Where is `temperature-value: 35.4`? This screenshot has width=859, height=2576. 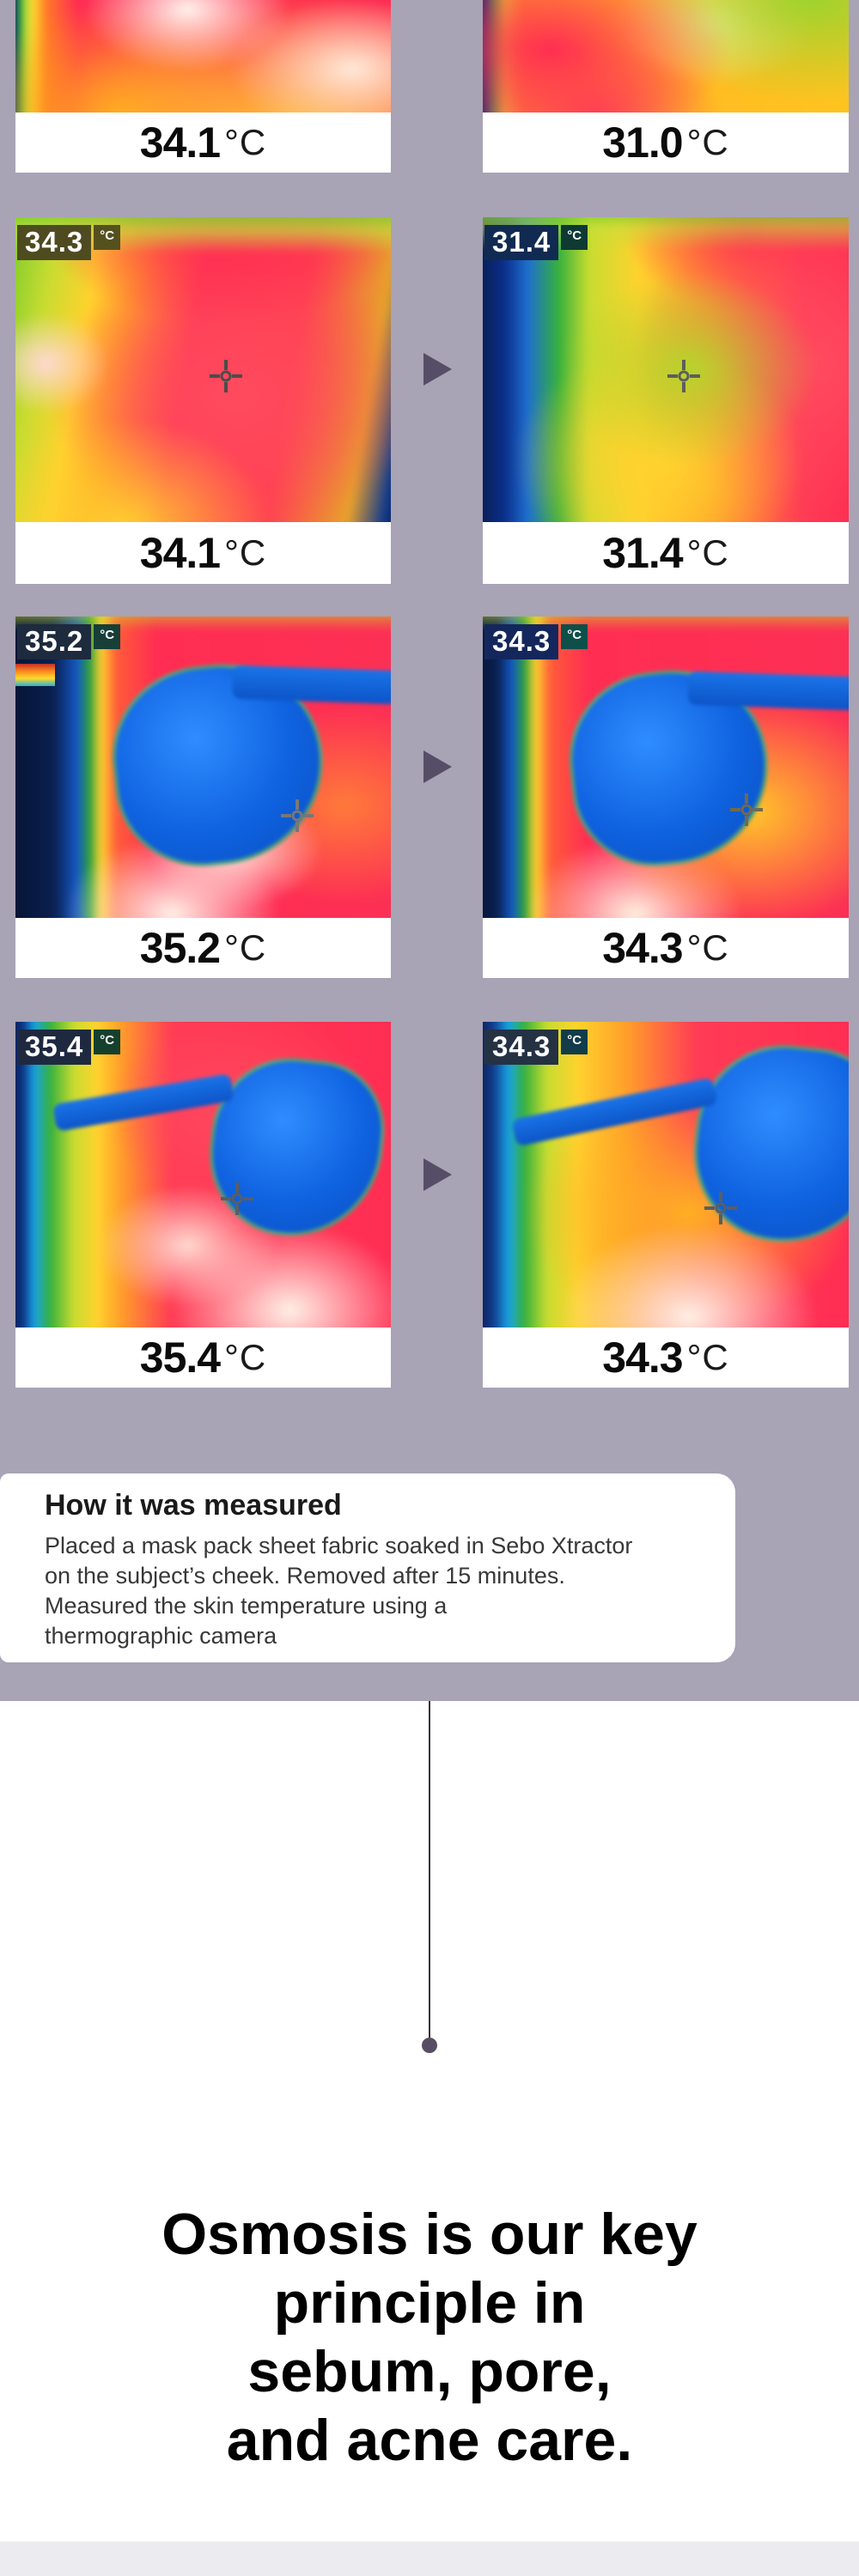 temperature-value: 35.4 is located at coordinates (180, 1358).